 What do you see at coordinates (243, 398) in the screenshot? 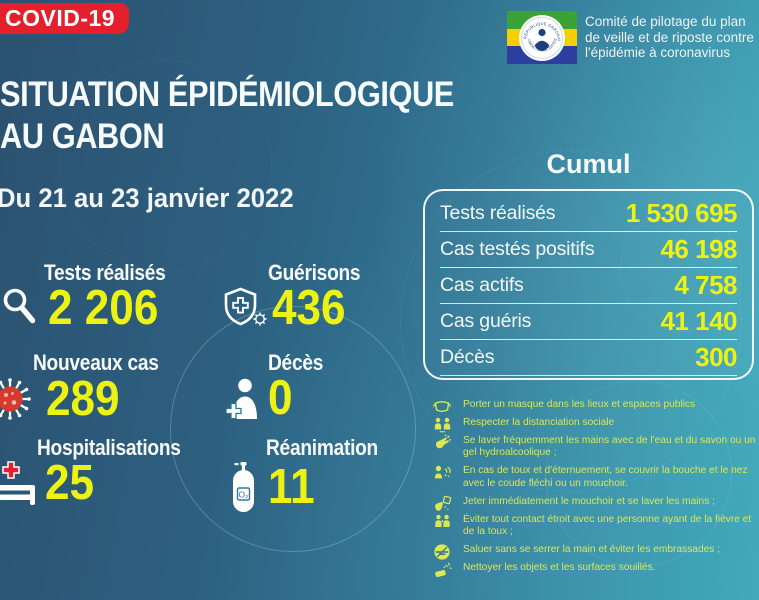
I see `person-cross-icon` at bounding box center [243, 398].